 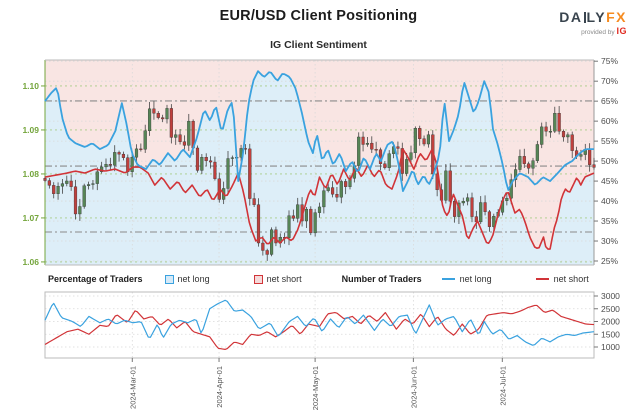 What do you see at coordinates (598, 32) in the screenshot?
I see `logo-provided-by: provided by` at bounding box center [598, 32].